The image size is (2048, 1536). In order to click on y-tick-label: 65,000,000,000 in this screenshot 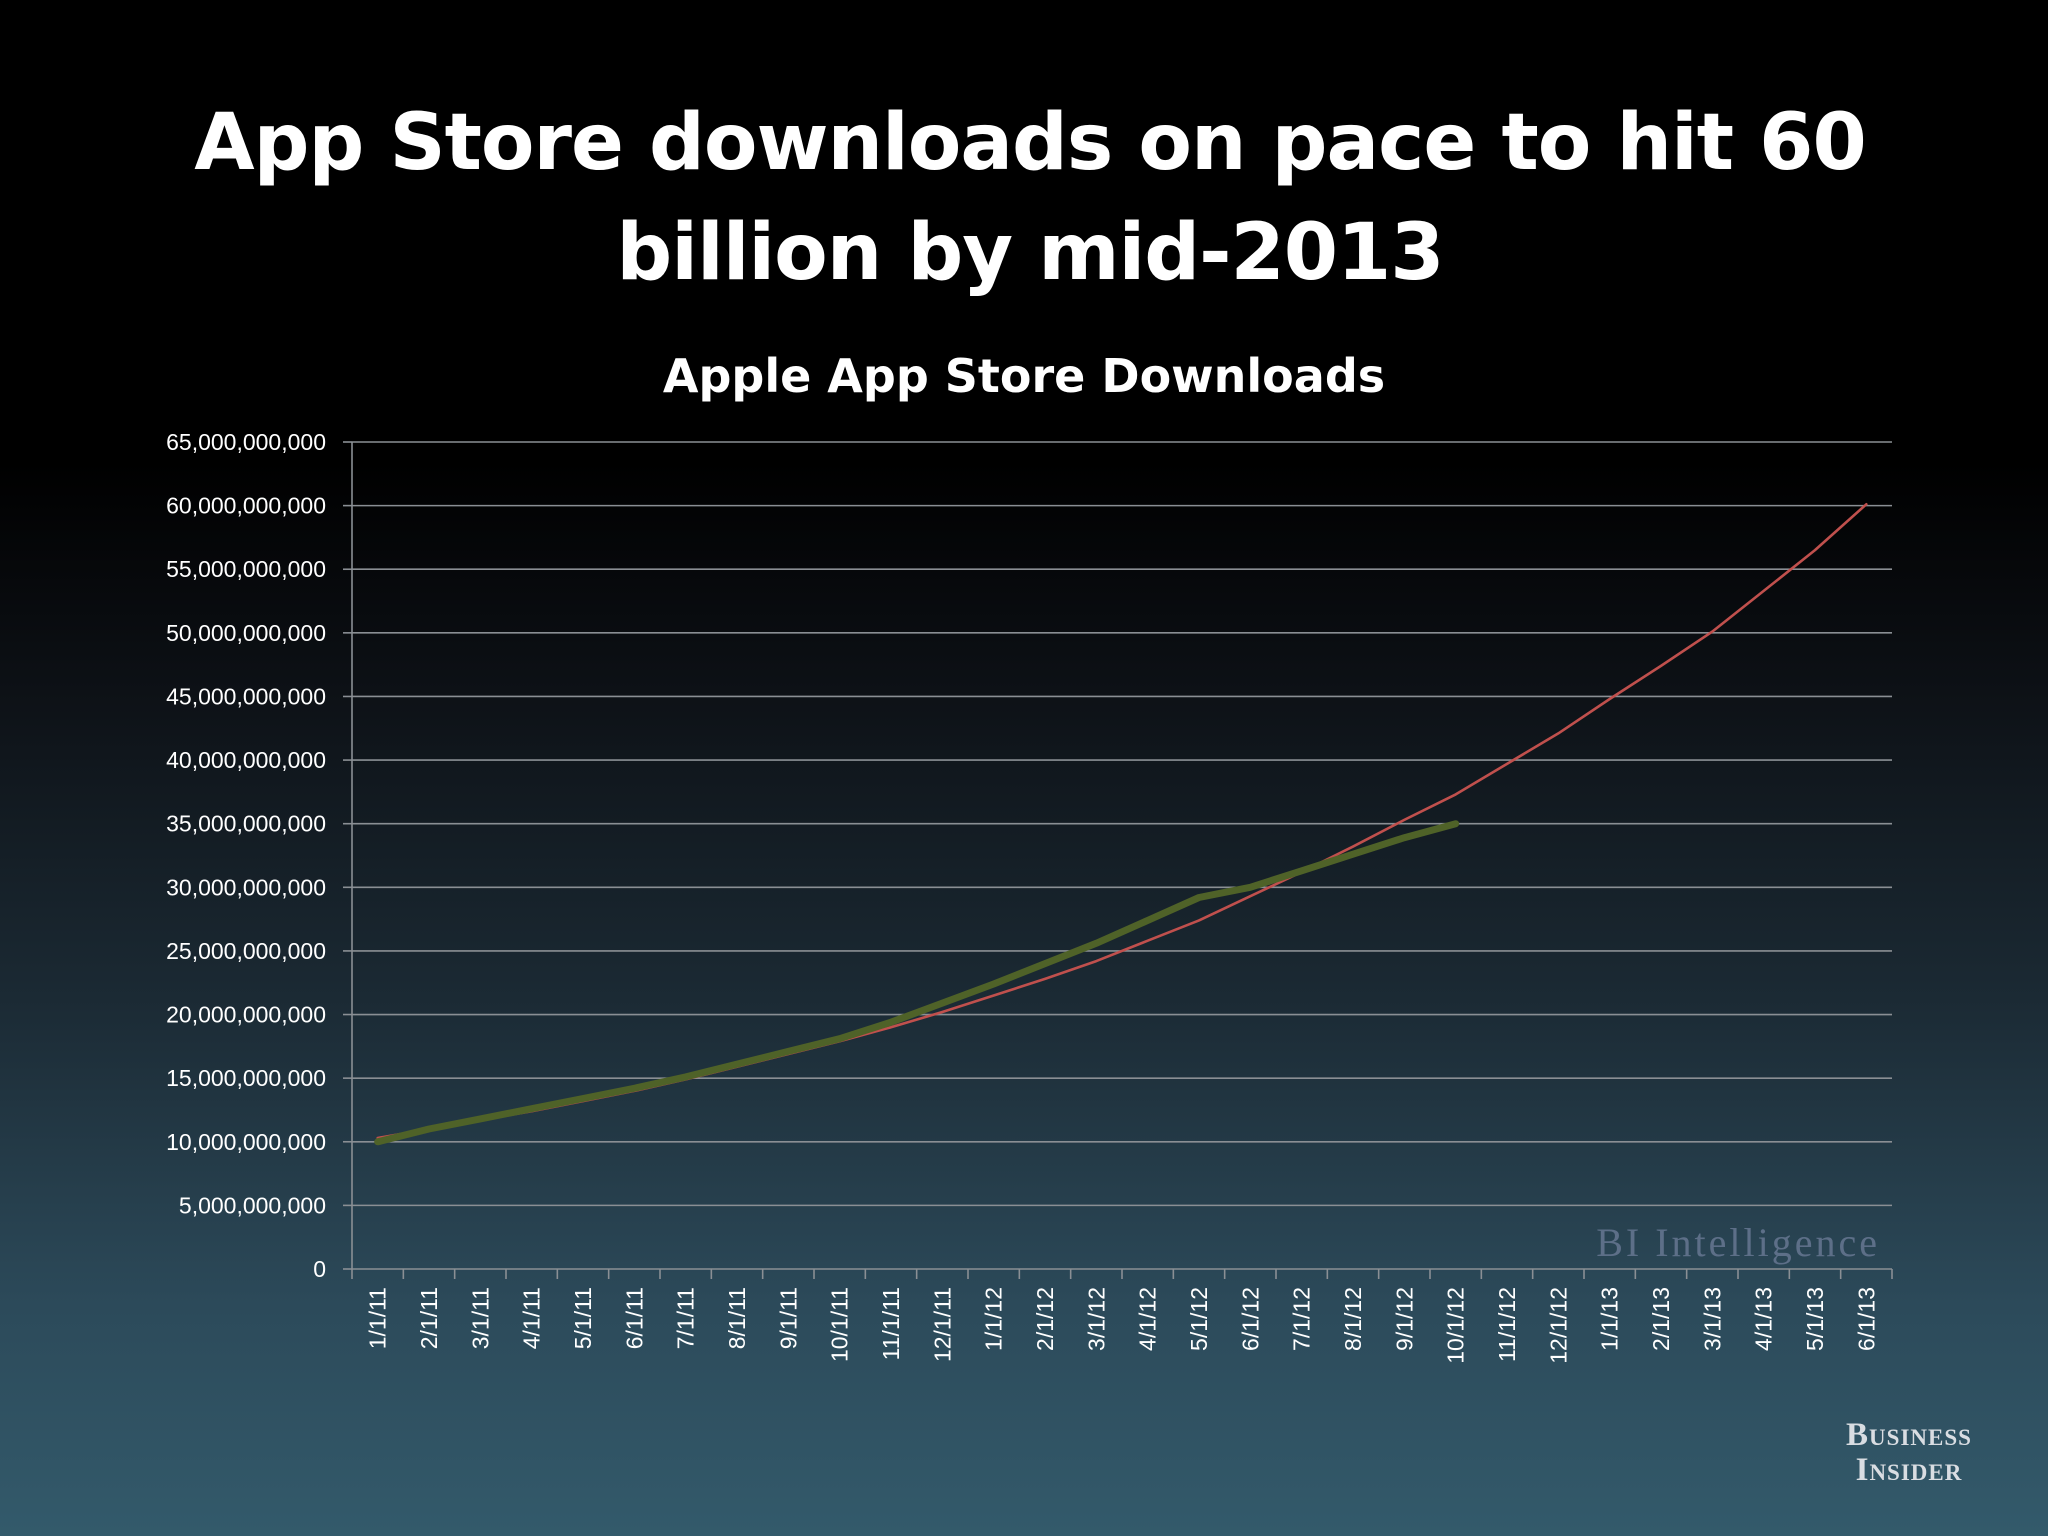, I will do `click(246, 442)`.